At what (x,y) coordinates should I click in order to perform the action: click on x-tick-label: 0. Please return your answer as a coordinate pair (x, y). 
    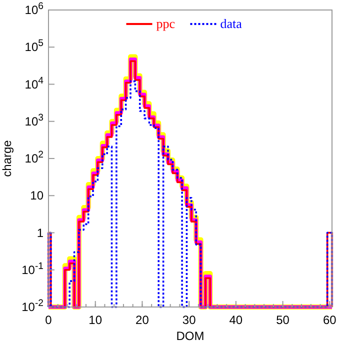
    Looking at the image, I should click on (48, 320).